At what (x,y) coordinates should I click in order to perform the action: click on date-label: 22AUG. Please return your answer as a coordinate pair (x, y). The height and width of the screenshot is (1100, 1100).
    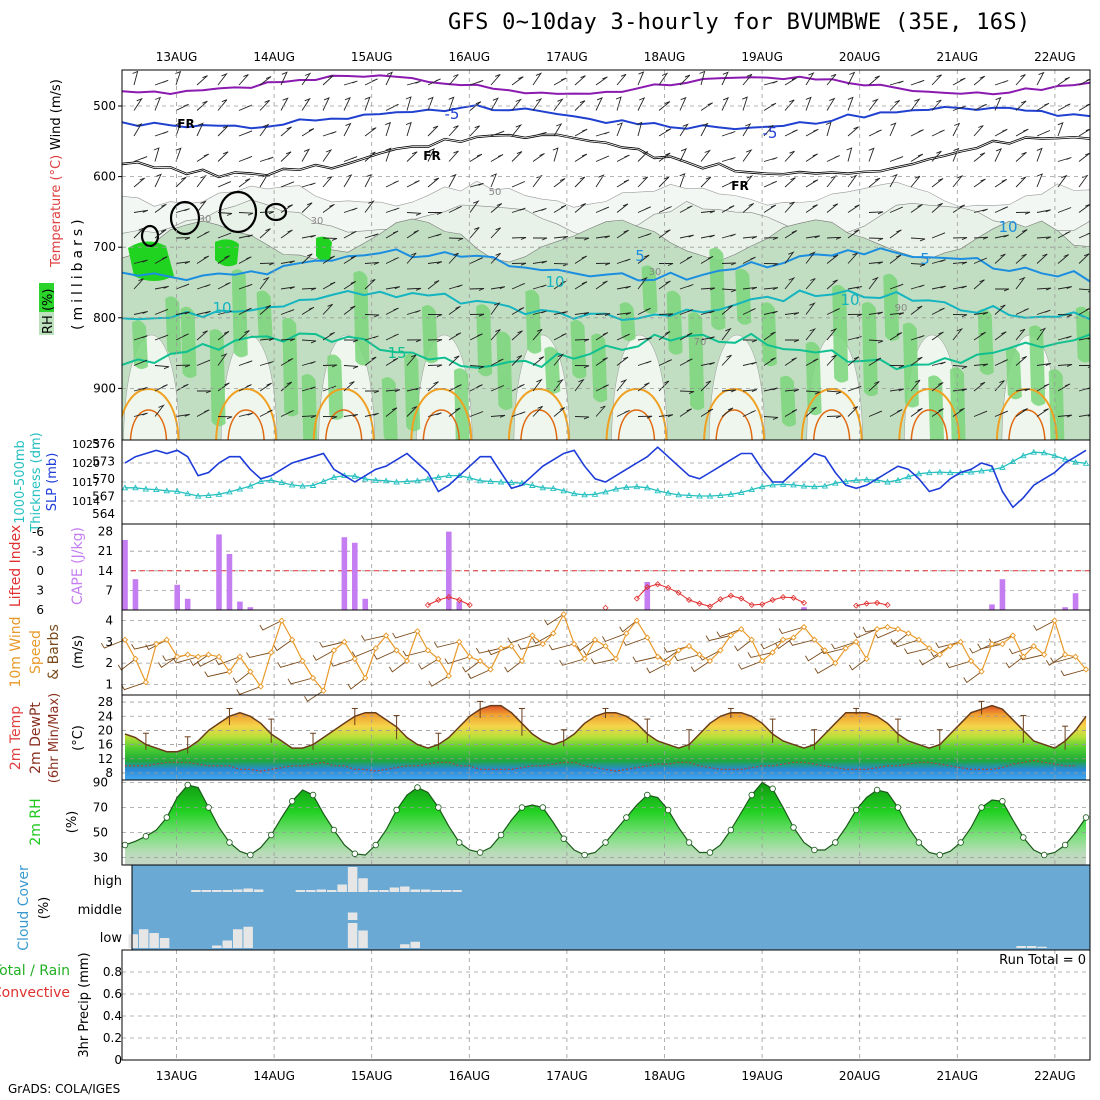
    Looking at the image, I should click on (1055, 1076).